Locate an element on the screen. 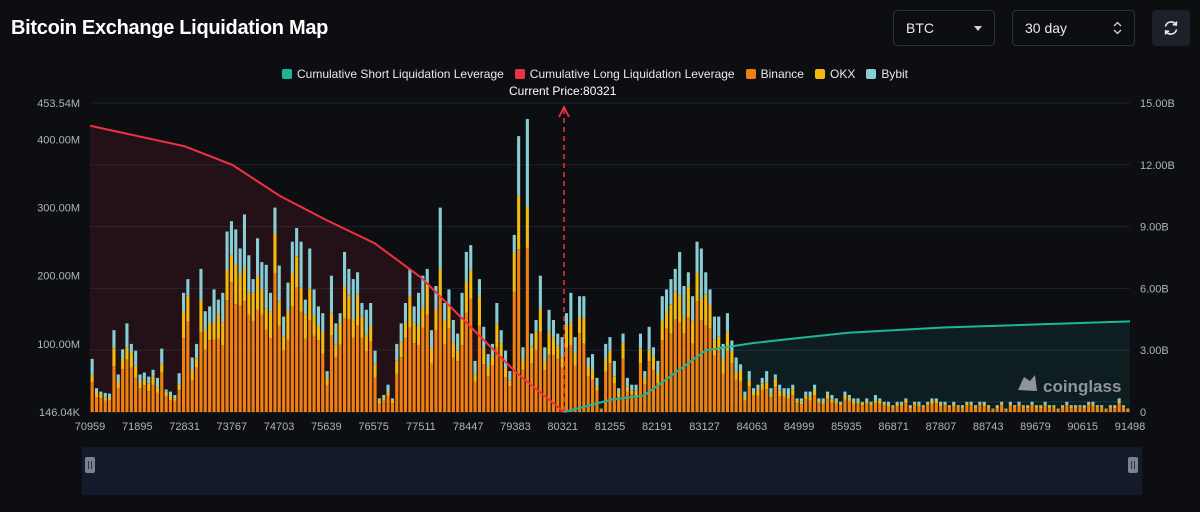 This screenshot has width=1200, height=512. x-tick-label: 76575 is located at coordinates (373, 427).